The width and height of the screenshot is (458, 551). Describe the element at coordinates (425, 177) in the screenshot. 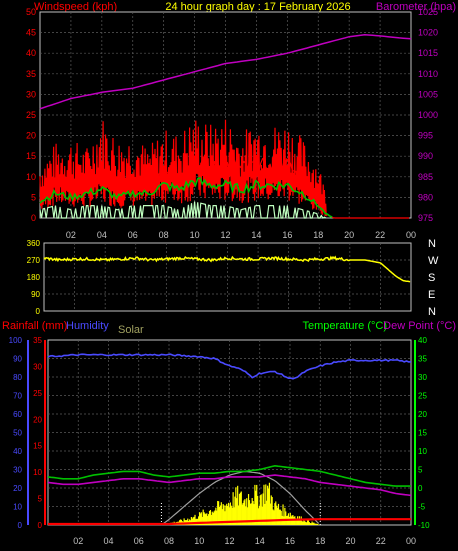

I see `baro-tick-label: 985` at that location.